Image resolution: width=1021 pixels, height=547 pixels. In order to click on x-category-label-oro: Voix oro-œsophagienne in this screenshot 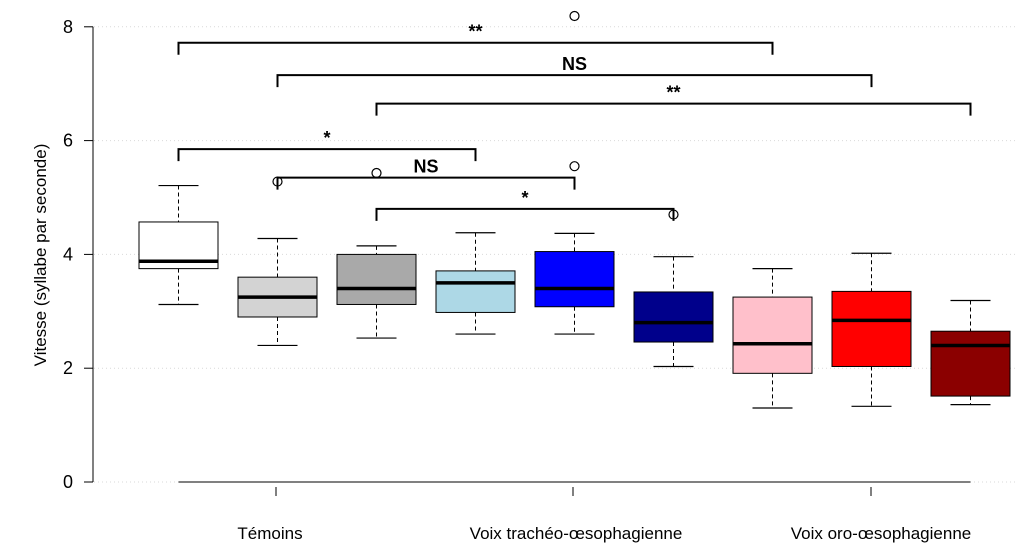, I will do `click(881, 533)`.